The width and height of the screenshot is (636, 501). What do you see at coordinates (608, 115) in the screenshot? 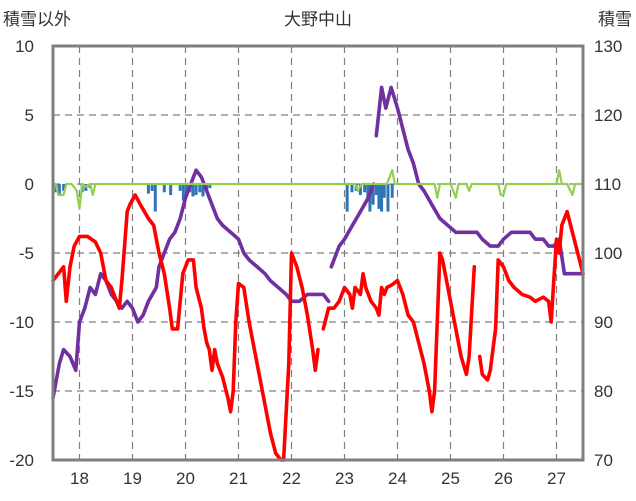
I see `right-tick-label: 120` at bounding box center [608, 115].